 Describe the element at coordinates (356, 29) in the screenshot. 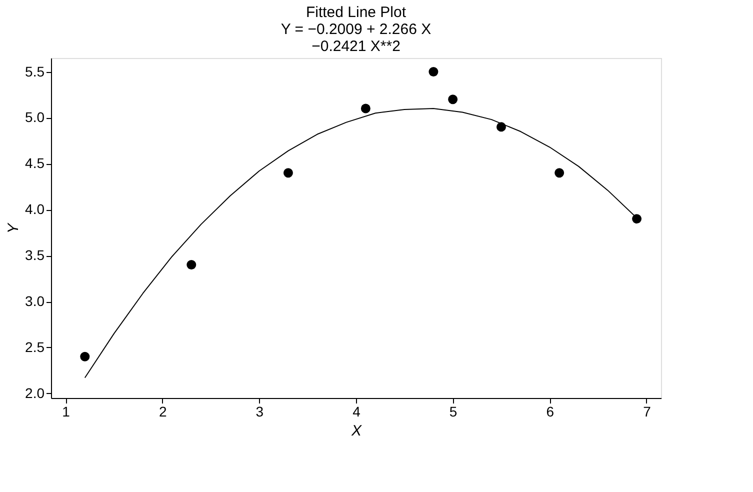

I see `text: Y = −0.2009 + 2.266 X` at that location.